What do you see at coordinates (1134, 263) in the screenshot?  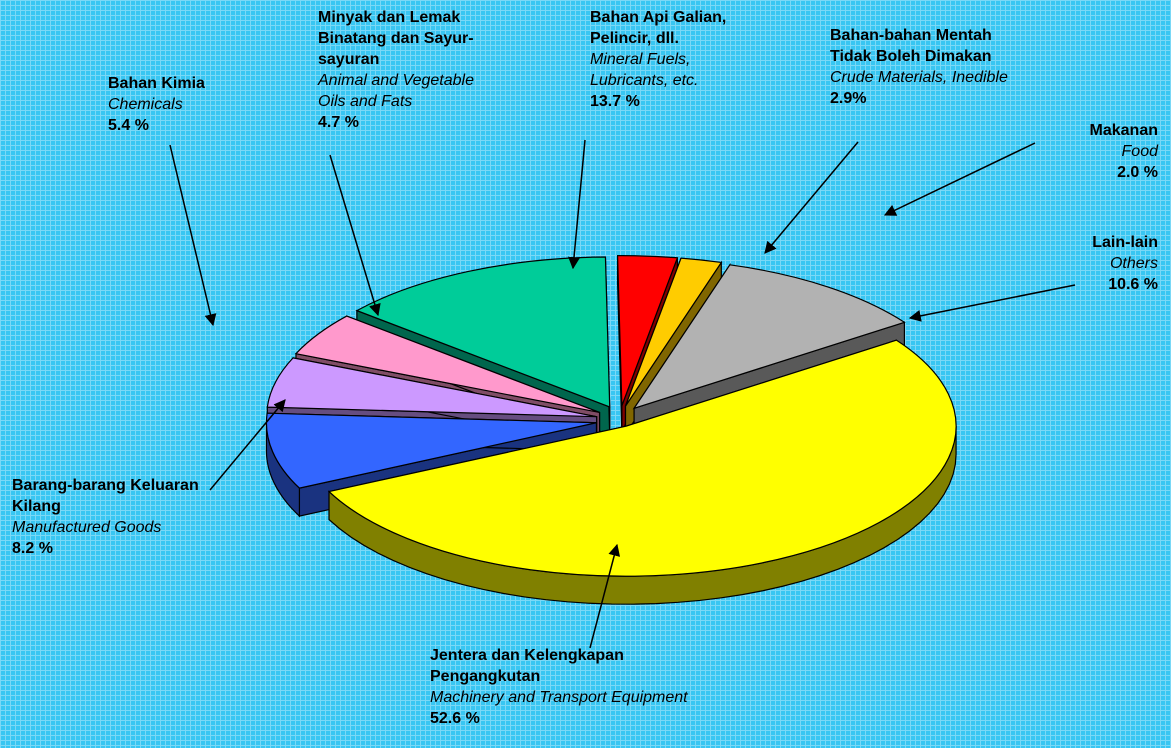 I see `category-label-en: Others` at bounding box center [1134, 263].